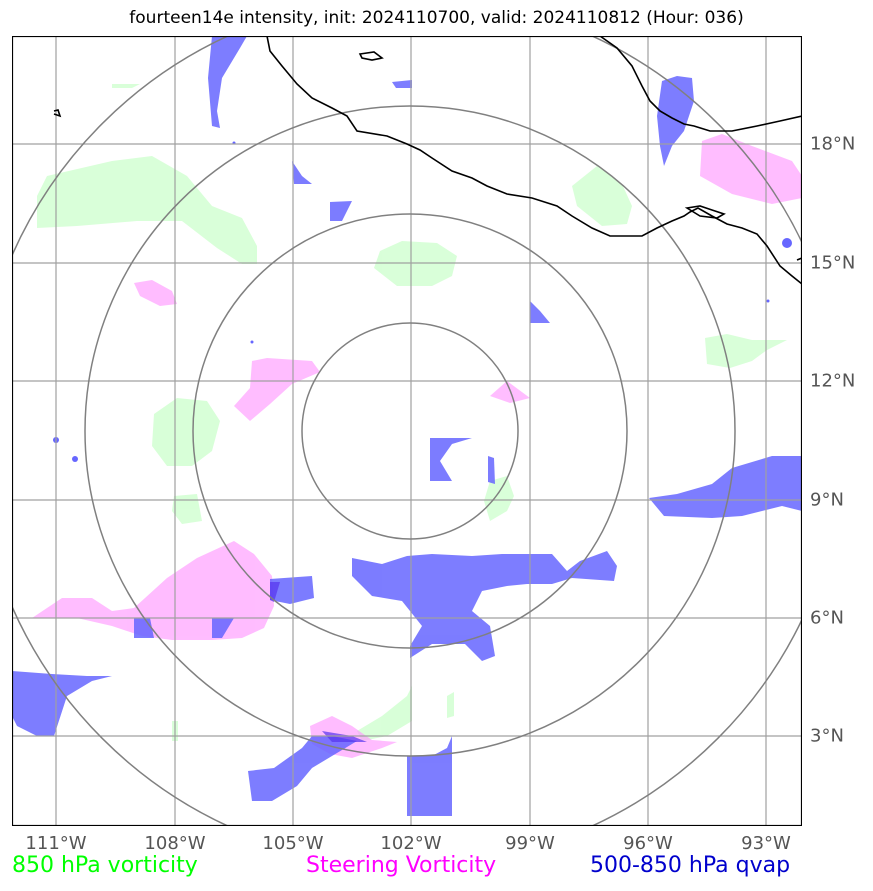  What do you see at coordinates (530, 843) in the screenshot?
I see `lon-tick-label: 99°W` at bounding box center [530, 843].